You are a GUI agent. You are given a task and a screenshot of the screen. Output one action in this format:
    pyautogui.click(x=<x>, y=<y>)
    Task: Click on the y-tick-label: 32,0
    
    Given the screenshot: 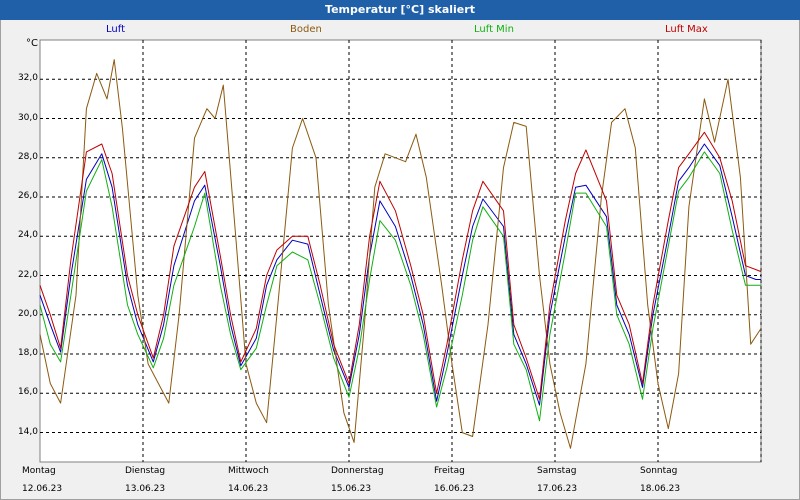 What is the action you would take?
    pyautogui.click(x=27, y=78)
    